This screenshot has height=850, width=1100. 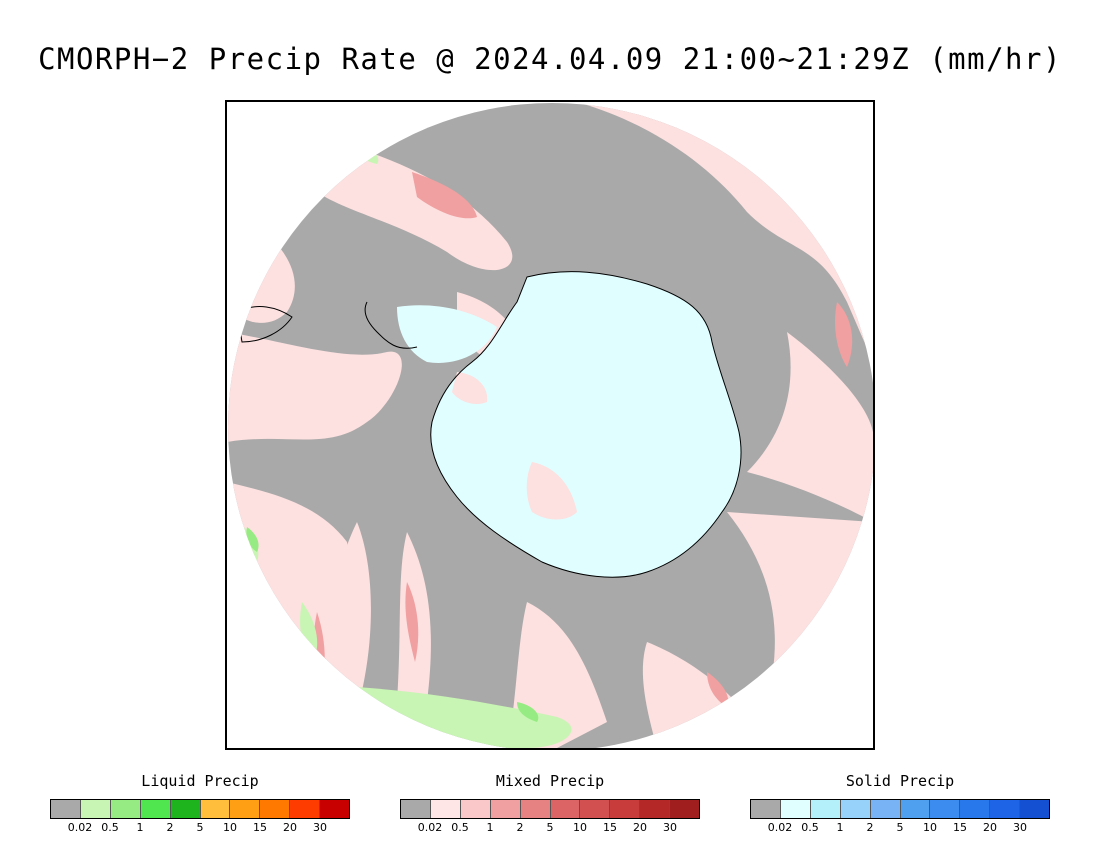 What do you see at coordinates (264, 324) in the screenshot?
I see `south-america-tip` at bounding box center [264, 324].